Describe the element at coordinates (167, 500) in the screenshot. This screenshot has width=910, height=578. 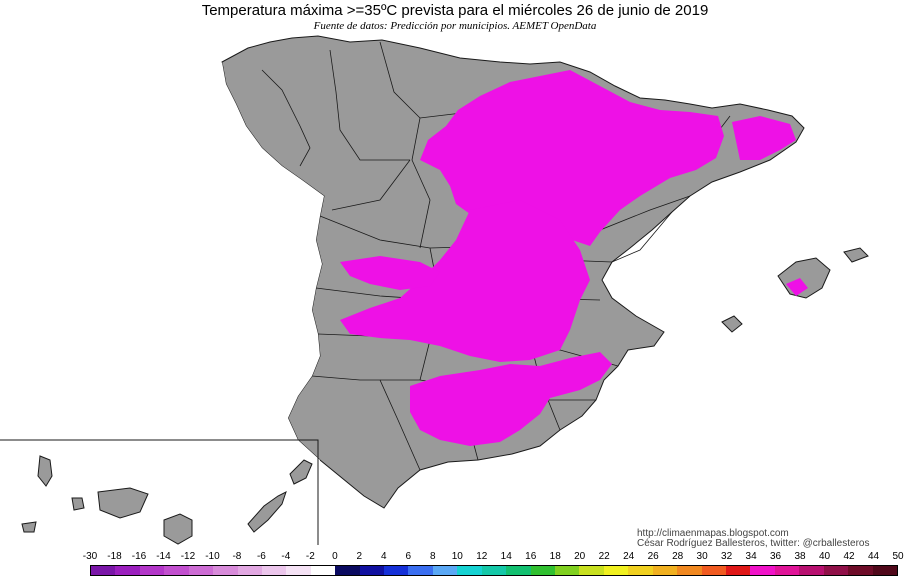
I see `canary-islands` at that location.